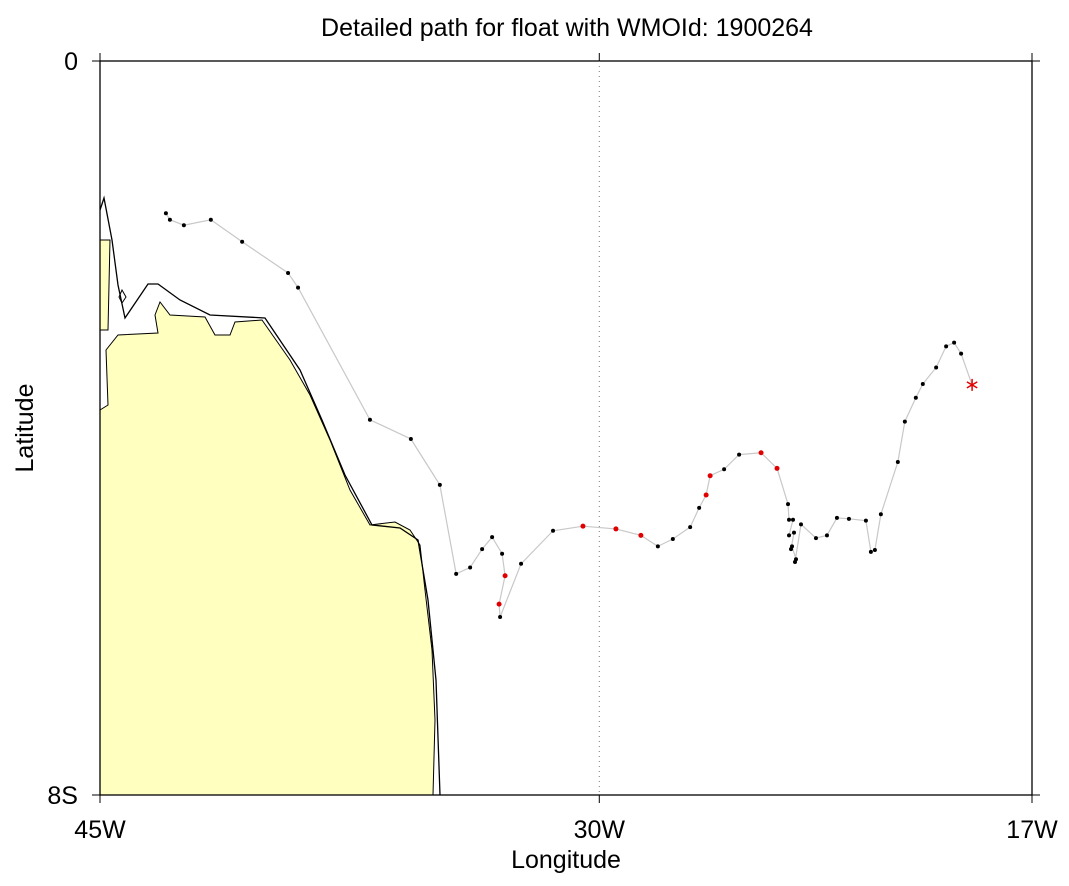  I want to click on coastline, so click(122, 296).